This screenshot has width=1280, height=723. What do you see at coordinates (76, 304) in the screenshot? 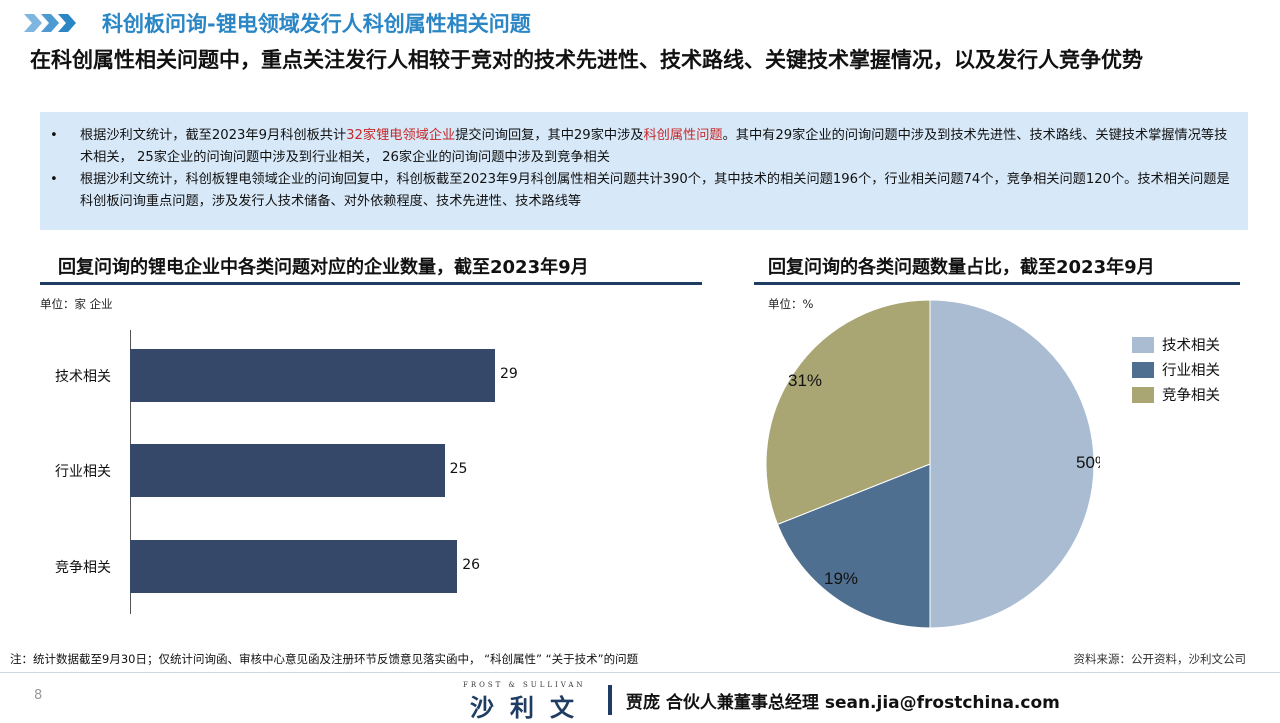
I see `bar-chart-unit: 单位：家 企业` at bounding box center [76, 304].